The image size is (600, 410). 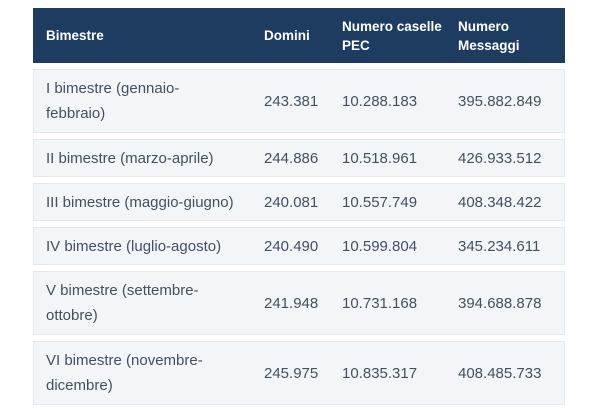 What do you see at coordinates (134, 246) in the screenshot?
I see `bimestre-cell: IV bimestre (luglio-agosto)` at bounding box center [134, 246].